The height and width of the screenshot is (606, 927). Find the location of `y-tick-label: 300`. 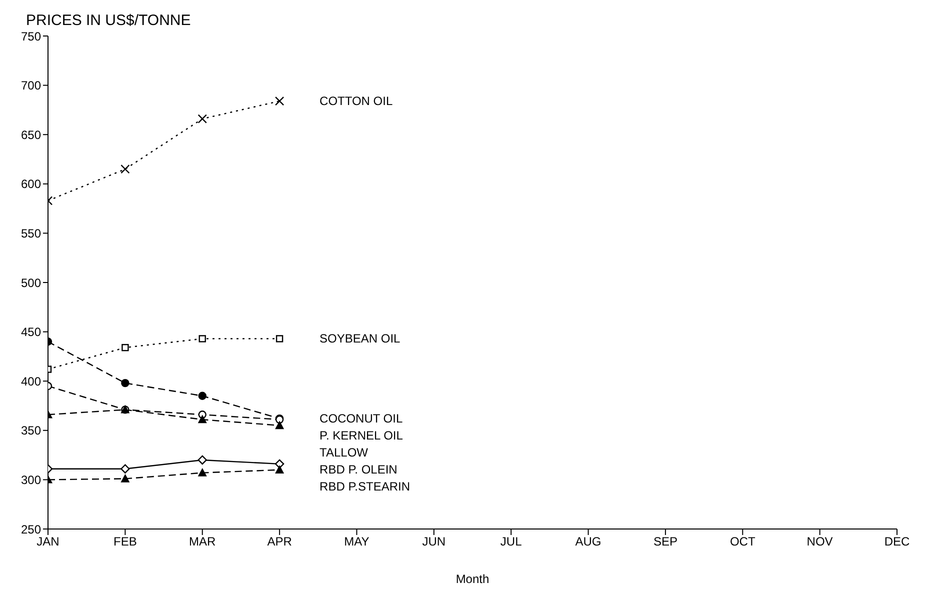

y-tick-label: 300 is located at coordinates (31, 479).